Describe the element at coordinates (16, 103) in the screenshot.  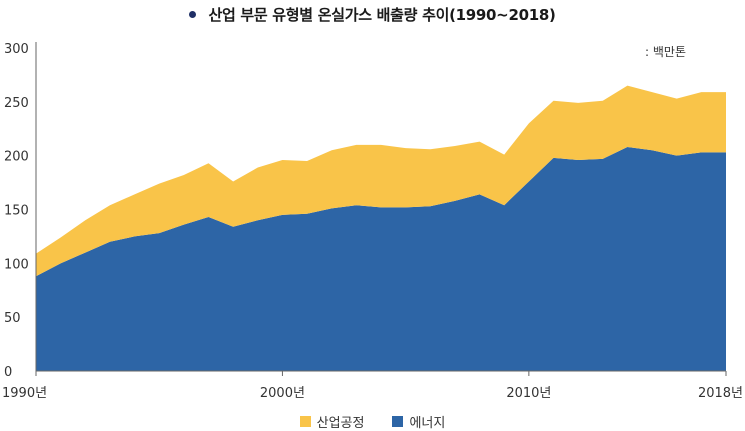
I see `y-tick-label: 250` at that location.